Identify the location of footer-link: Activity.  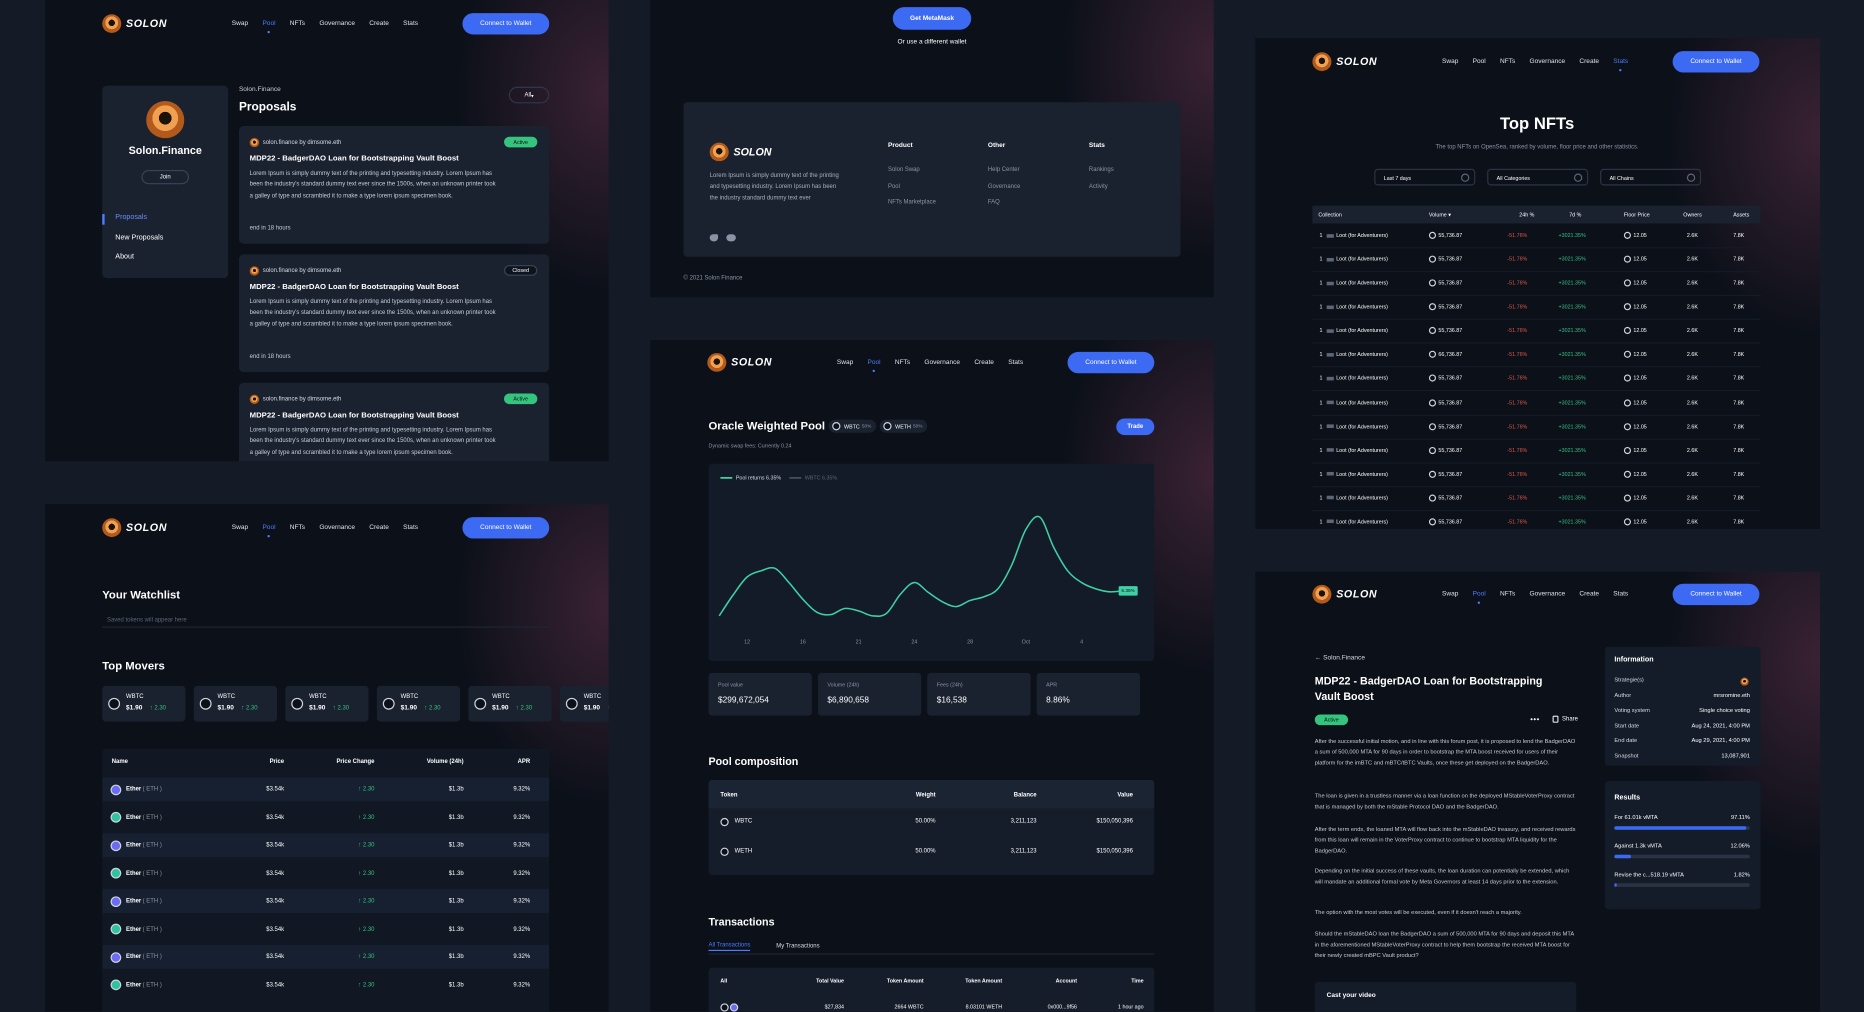
(1098, 186).